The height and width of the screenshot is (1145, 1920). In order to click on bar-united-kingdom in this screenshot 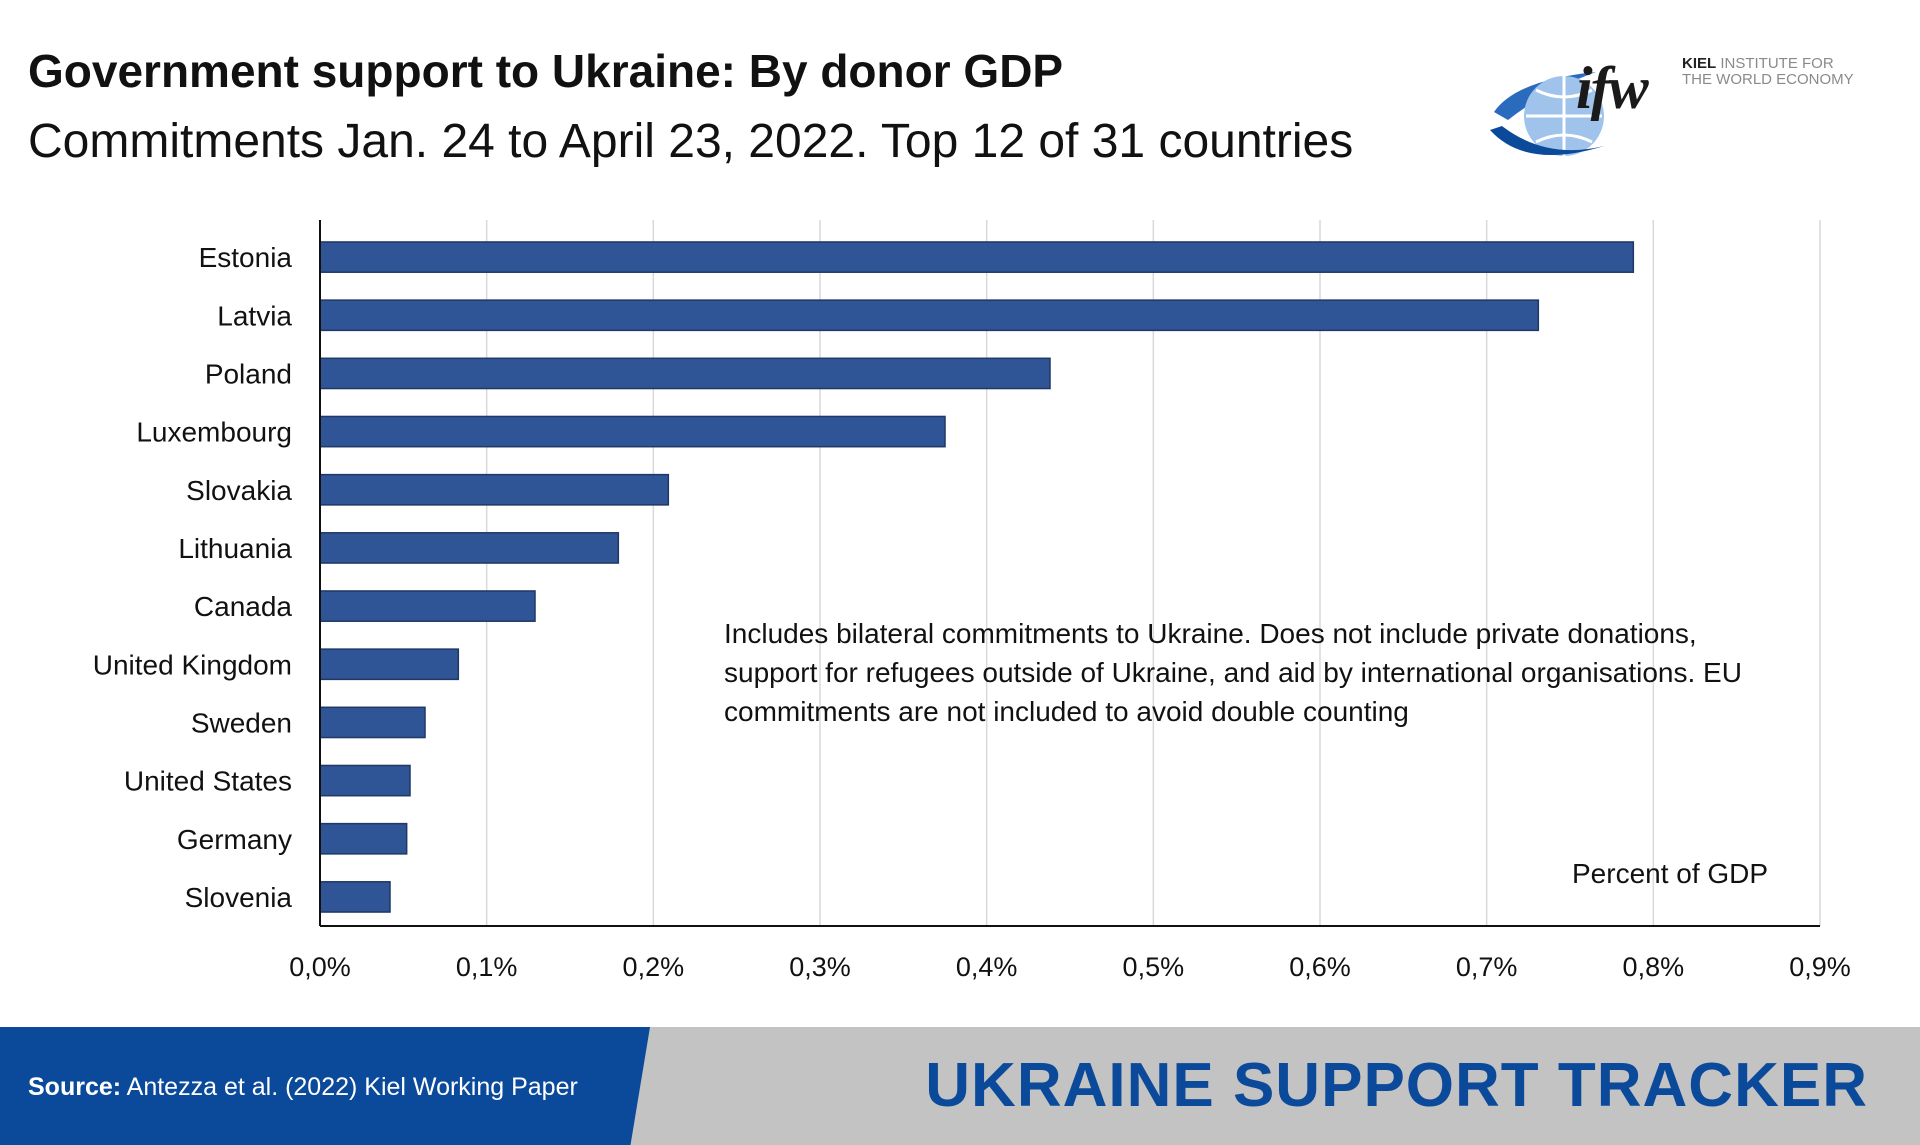, I will do `click(389, 664)`.